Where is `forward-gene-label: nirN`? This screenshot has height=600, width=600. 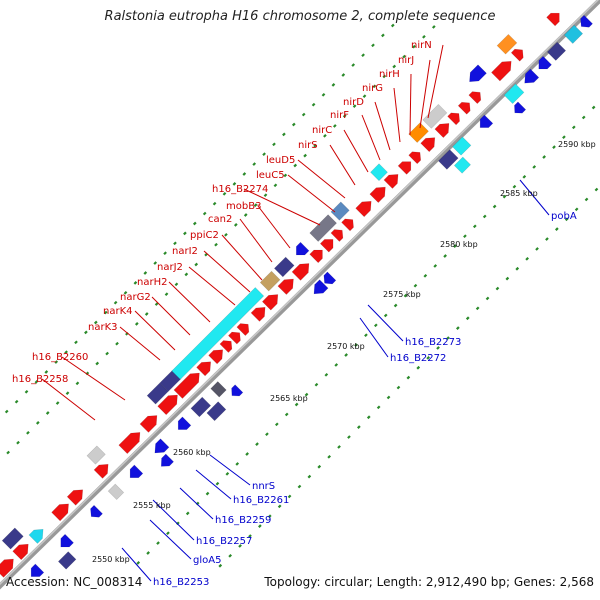 forward-gene-label: nirN is located at coordinates (421, 45).